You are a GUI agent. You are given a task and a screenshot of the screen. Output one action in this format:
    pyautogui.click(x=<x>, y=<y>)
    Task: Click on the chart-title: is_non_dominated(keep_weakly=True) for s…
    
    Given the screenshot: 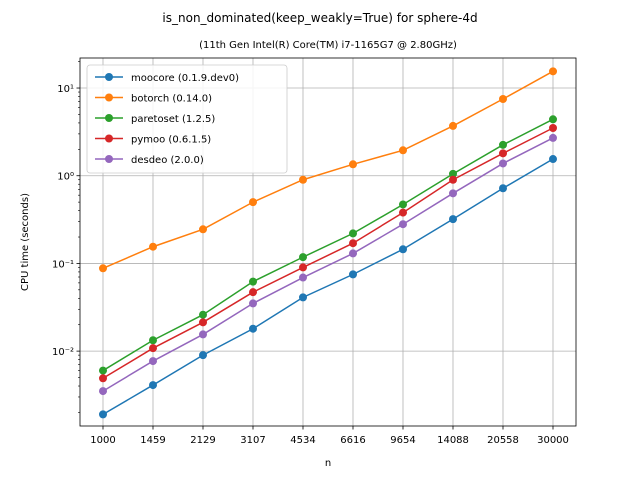 What is the action you would take?
    pyautogui.click(x=319, y=18)
    